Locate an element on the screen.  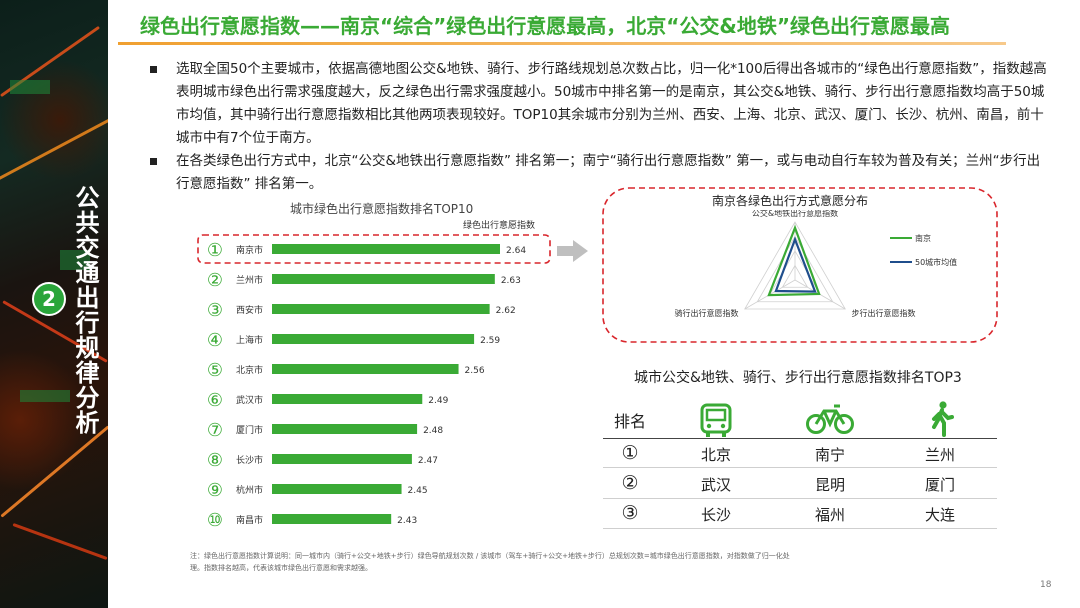
category-label: 南京市 is located at coordinates (249, 250).